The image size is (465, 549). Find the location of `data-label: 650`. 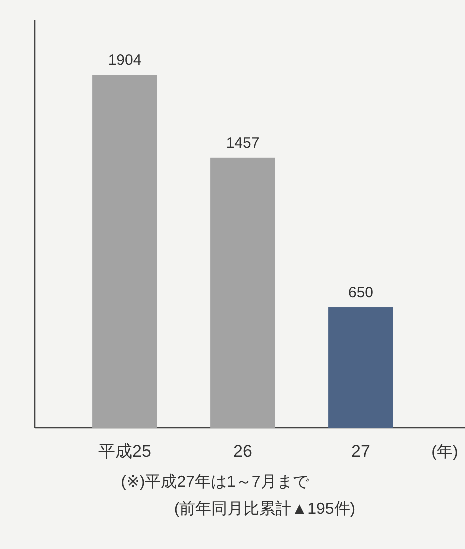

data-label: 650 is located at coordinates (361, 293).